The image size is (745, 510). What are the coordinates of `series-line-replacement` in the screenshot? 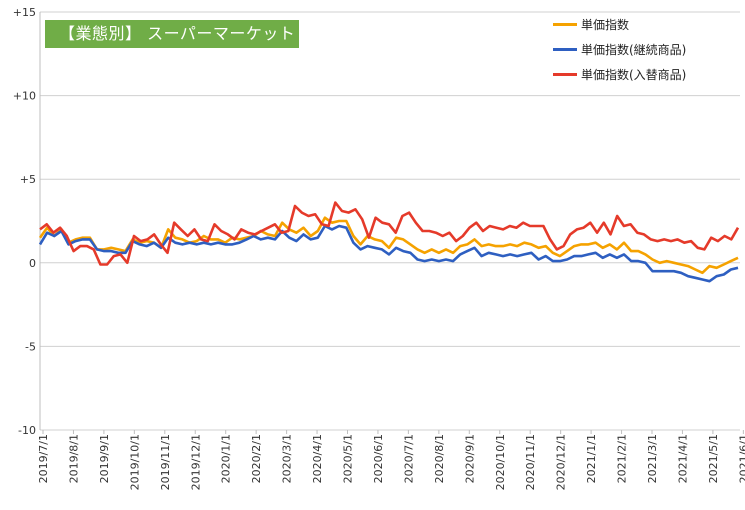 It's located at (389, 233).